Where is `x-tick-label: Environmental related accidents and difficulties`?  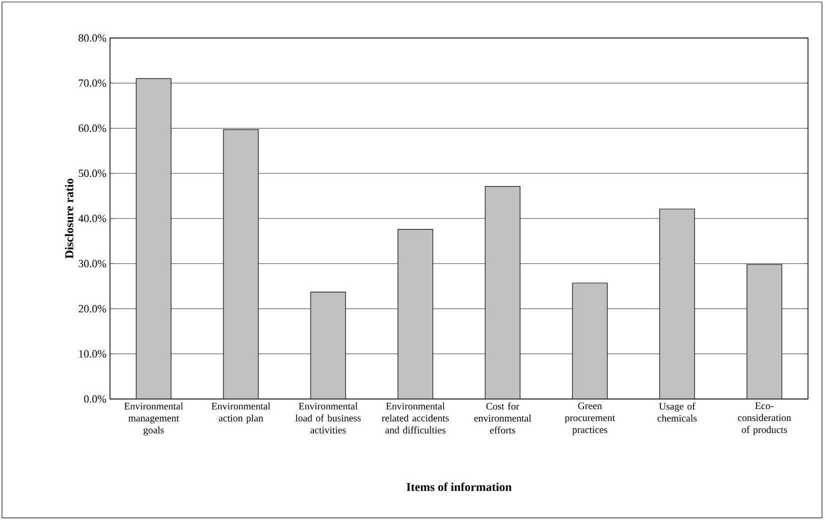 x-tick-label: Environmental related accidents and difficulties is located at coordinates (415, 418).